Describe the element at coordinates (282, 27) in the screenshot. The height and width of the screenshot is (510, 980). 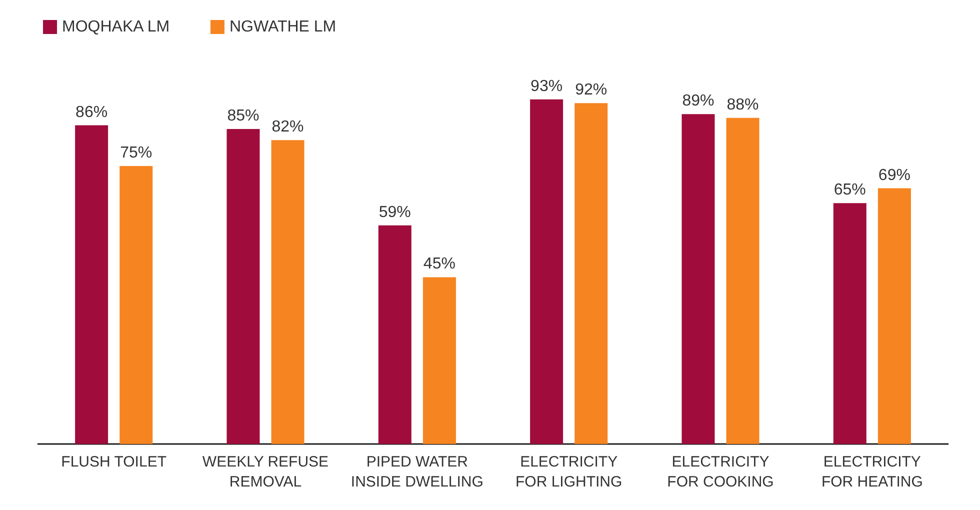
I see `legend-label: NGWATHE LM` at that location.